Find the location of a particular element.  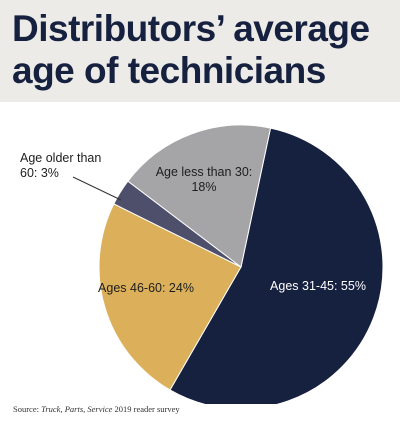

title-line-1: Distributors’ average is located at coordinates (191, 28).